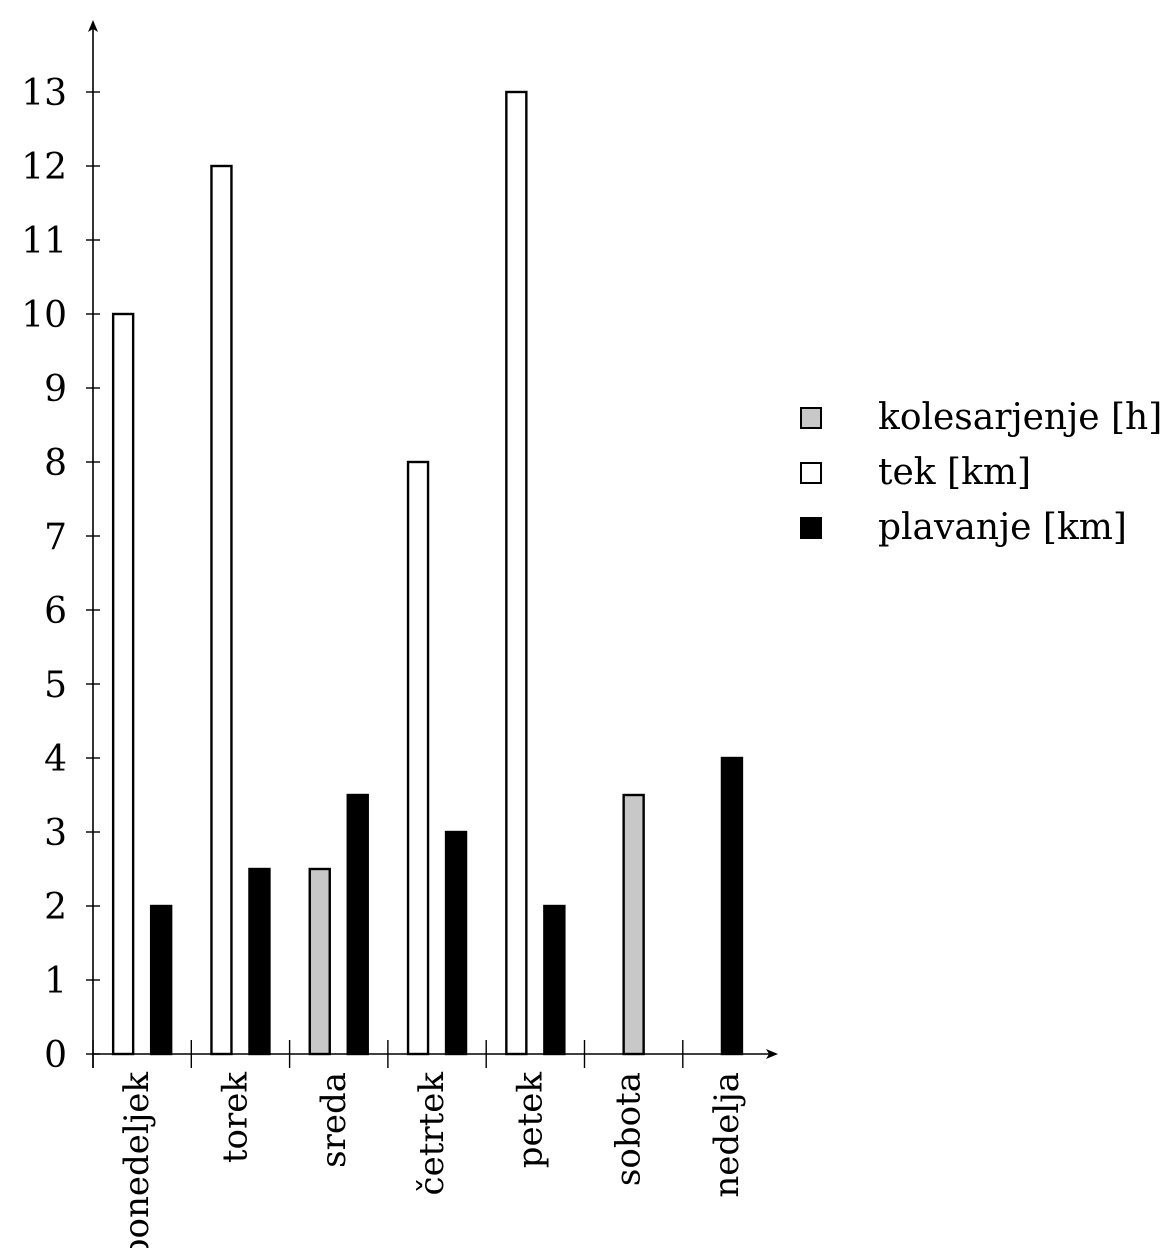 This screenshot has height=1252, width=1174. I want to click on y-tick-label: 10, so click(44, 315).